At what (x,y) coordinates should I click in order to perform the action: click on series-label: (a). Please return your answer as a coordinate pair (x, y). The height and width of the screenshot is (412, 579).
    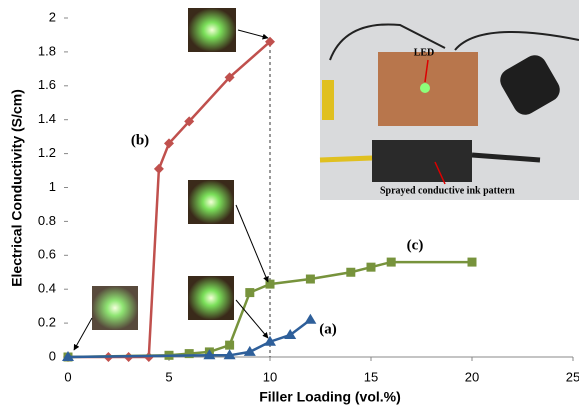
    Looking at the image, I should click on (328, 329).